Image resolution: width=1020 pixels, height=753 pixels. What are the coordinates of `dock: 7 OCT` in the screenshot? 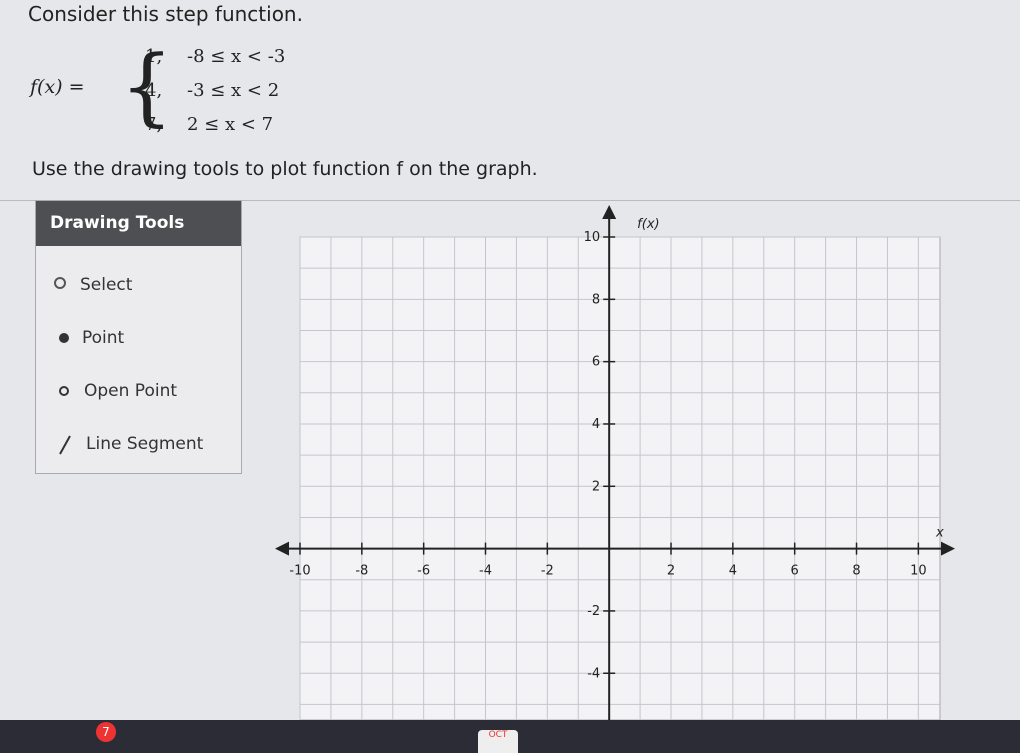 It's located at (510, 736).